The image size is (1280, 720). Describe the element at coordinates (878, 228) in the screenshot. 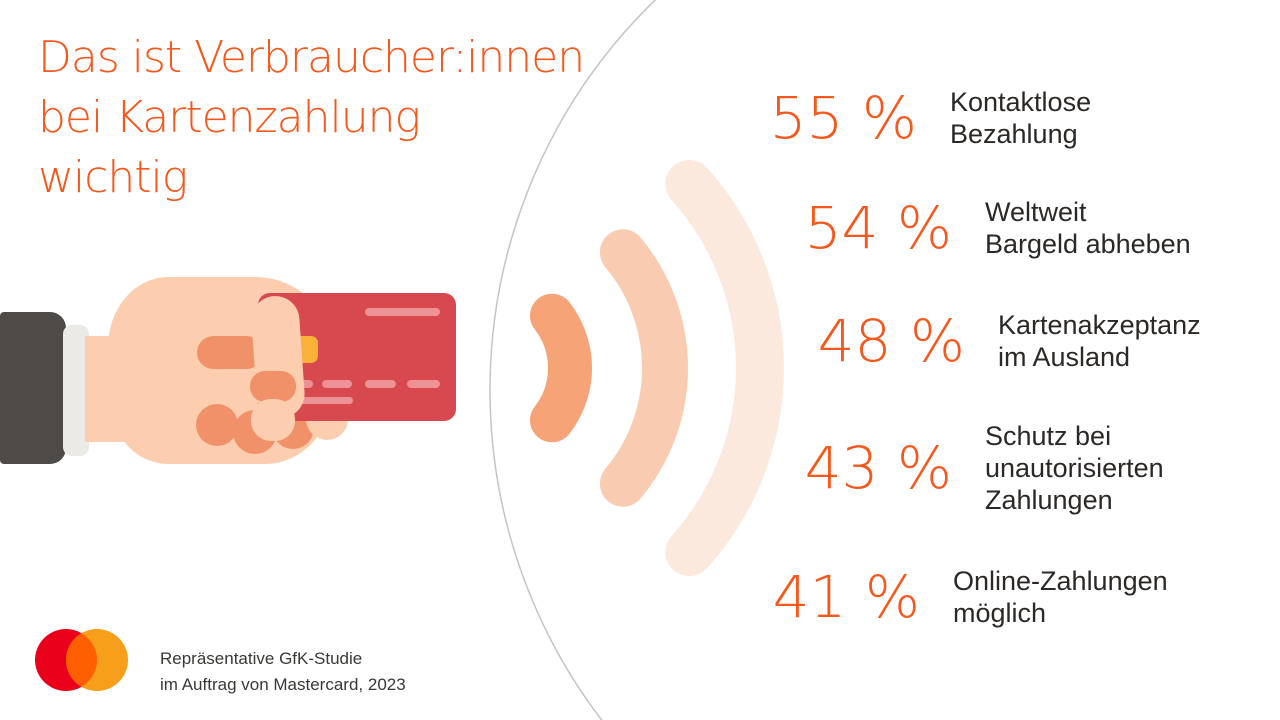

I see `stat-value: 54 %` at that location.